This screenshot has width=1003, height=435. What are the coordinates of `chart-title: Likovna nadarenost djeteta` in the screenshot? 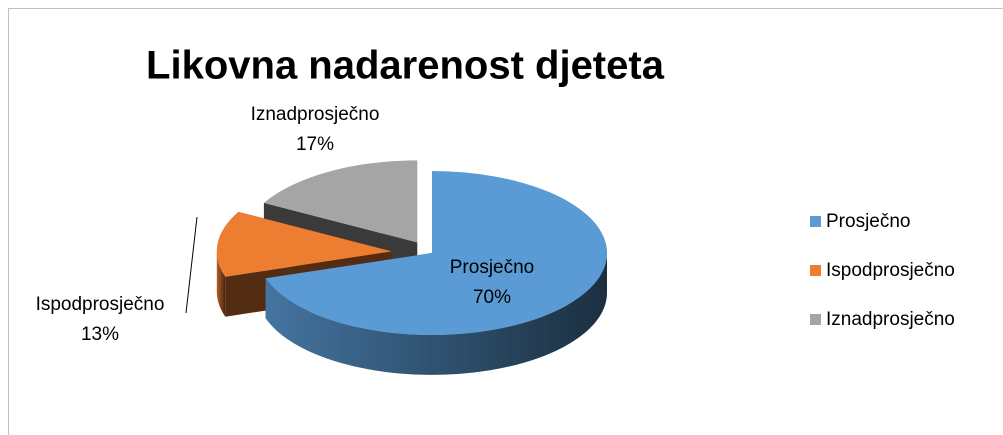 It's located at (405, 66).